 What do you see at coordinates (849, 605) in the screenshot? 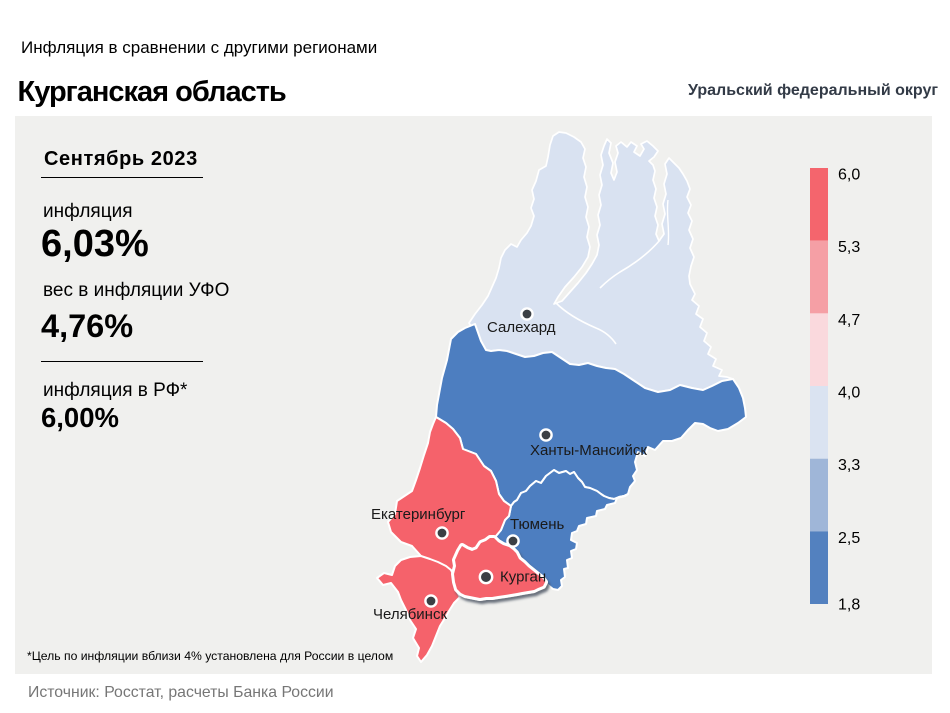
I see `svg-text: 1,8` at bounding box center [849, 605].